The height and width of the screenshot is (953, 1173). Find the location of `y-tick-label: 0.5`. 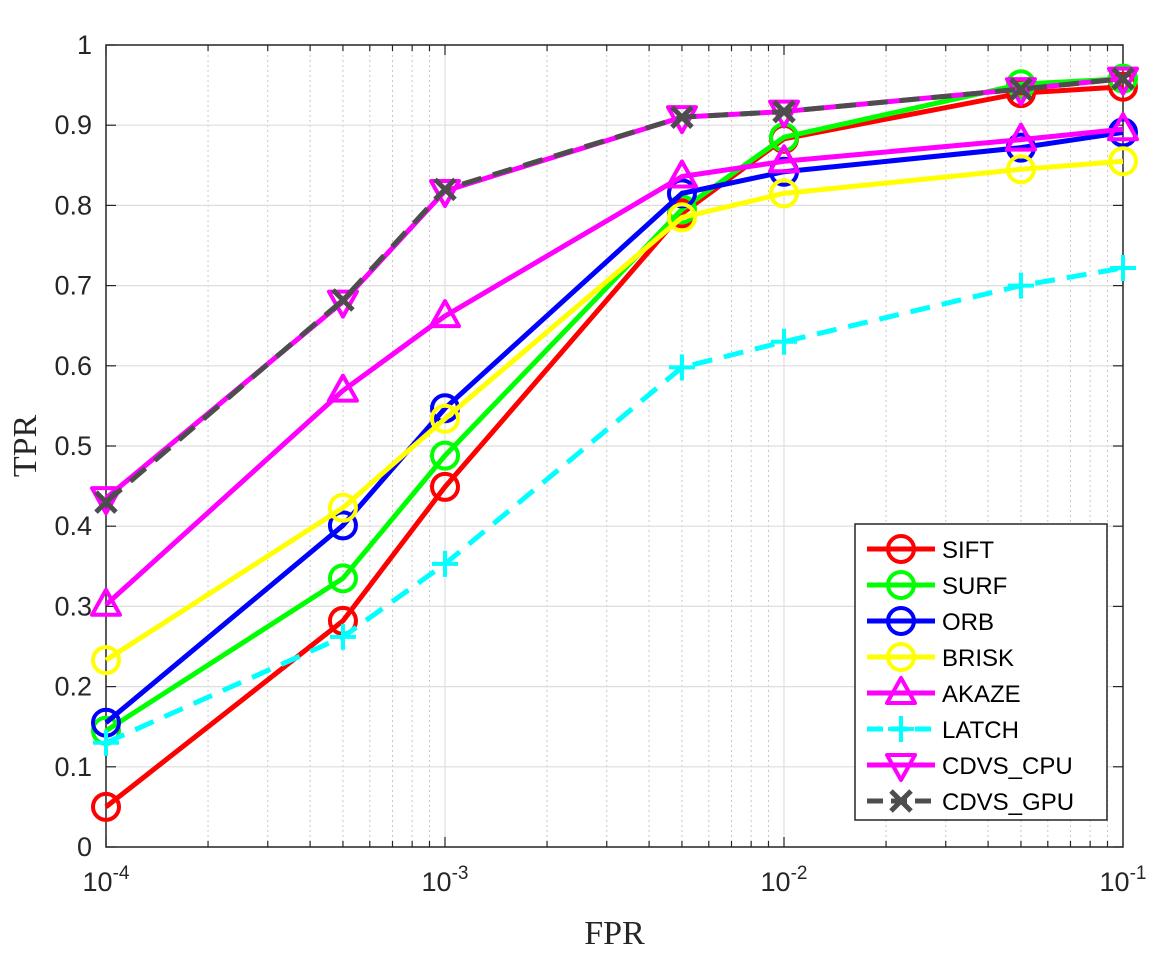

y-tick-label: 0.5 is located at coordinates (73, 446).